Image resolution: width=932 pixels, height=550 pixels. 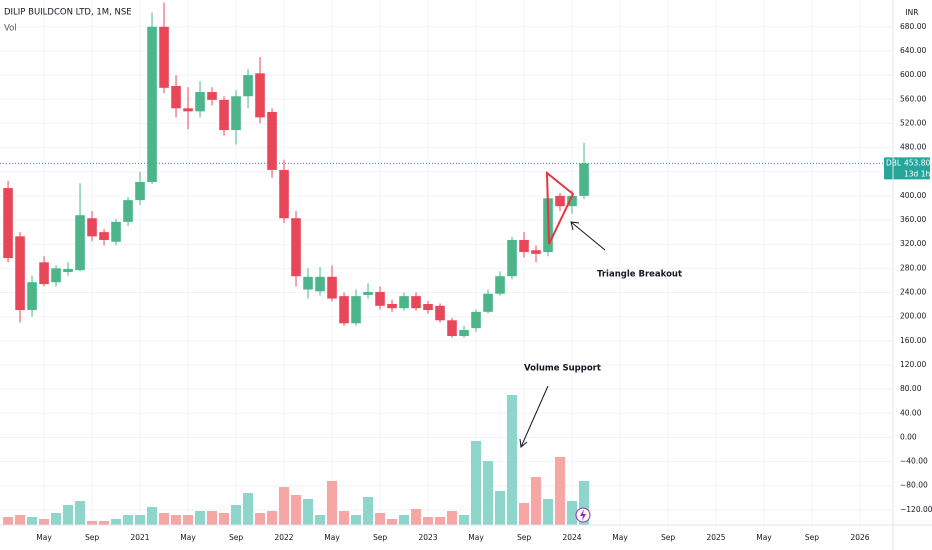 What do you see at coordinates (913, 147) in the screenshot?
I see `y-tick-label: 480.00` at bounding box center [913, 147].